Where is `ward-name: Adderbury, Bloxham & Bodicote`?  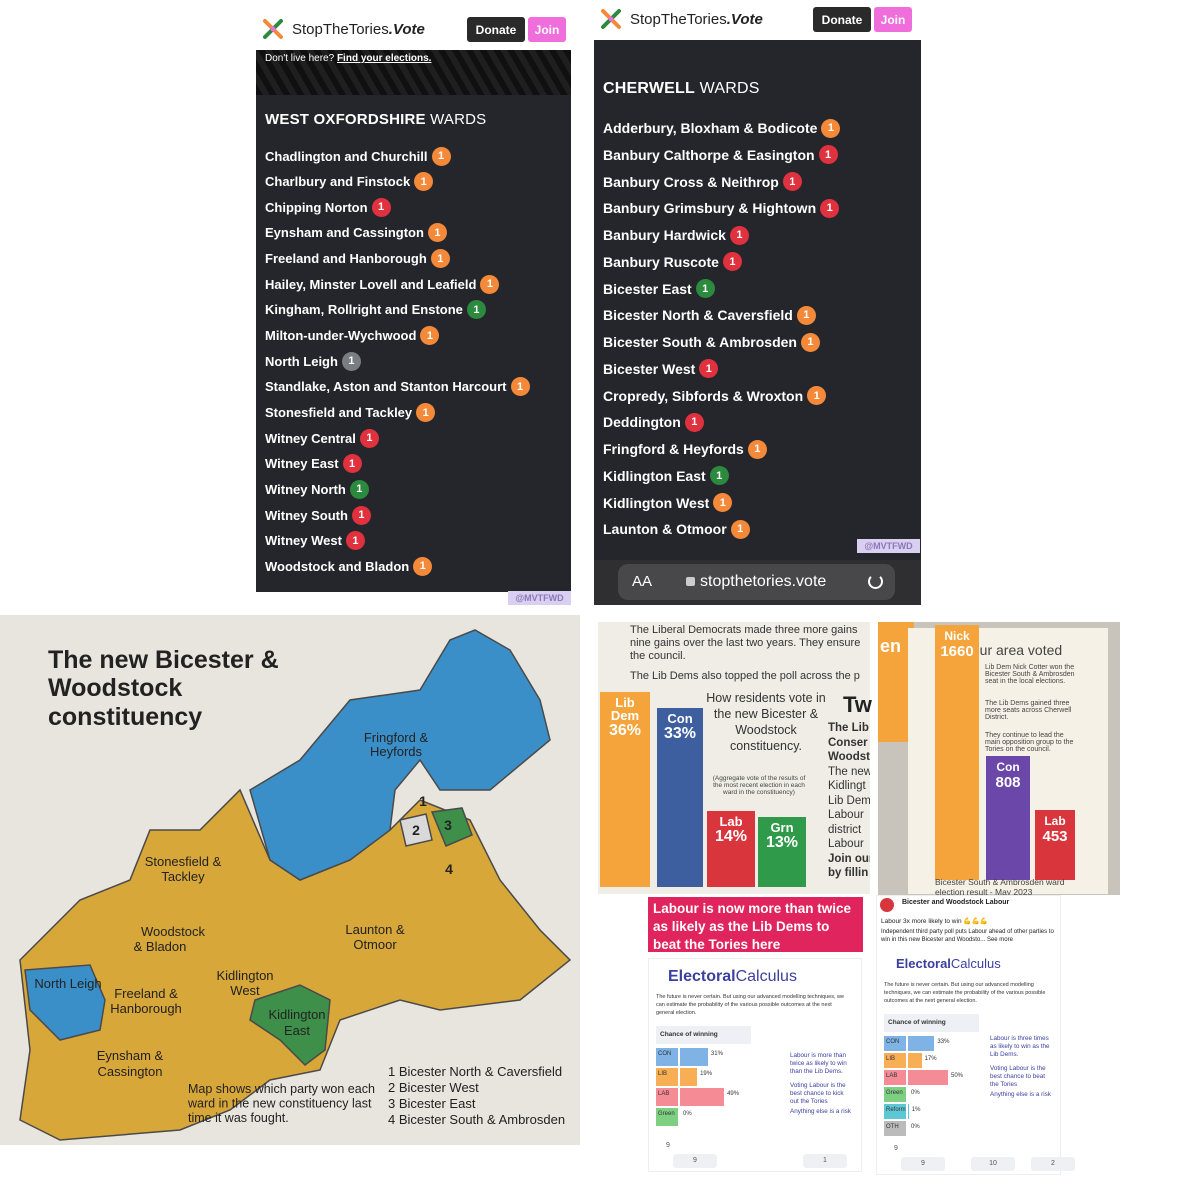 ward-name: Adderbury, Bloxham & Bodicote is located at coordinates (710, 128).